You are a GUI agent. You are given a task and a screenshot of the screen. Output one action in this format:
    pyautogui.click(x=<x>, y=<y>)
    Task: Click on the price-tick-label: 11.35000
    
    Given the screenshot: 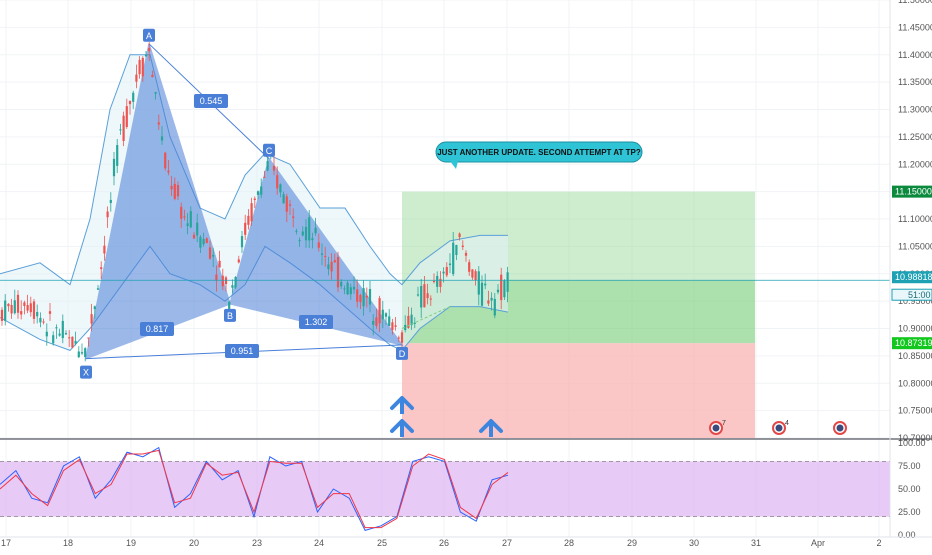 What is the action you would take?
    pyautogui.click(x=915, y=82)
    